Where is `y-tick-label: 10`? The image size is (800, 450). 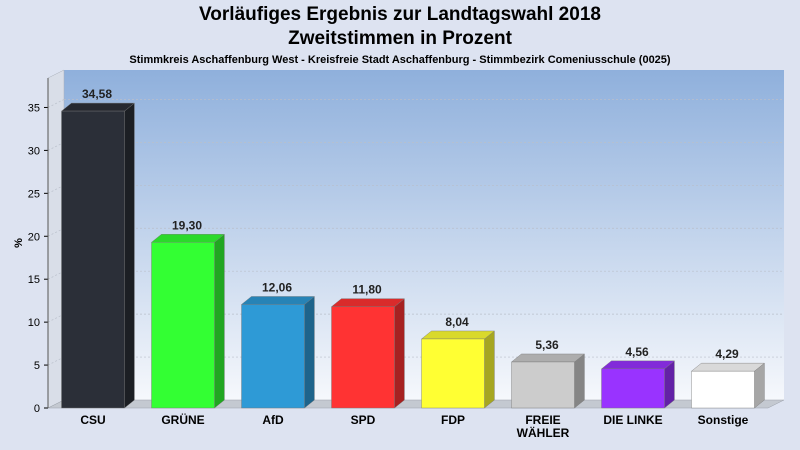
y-tick-label: 10 is located at coordinates (34, 323).